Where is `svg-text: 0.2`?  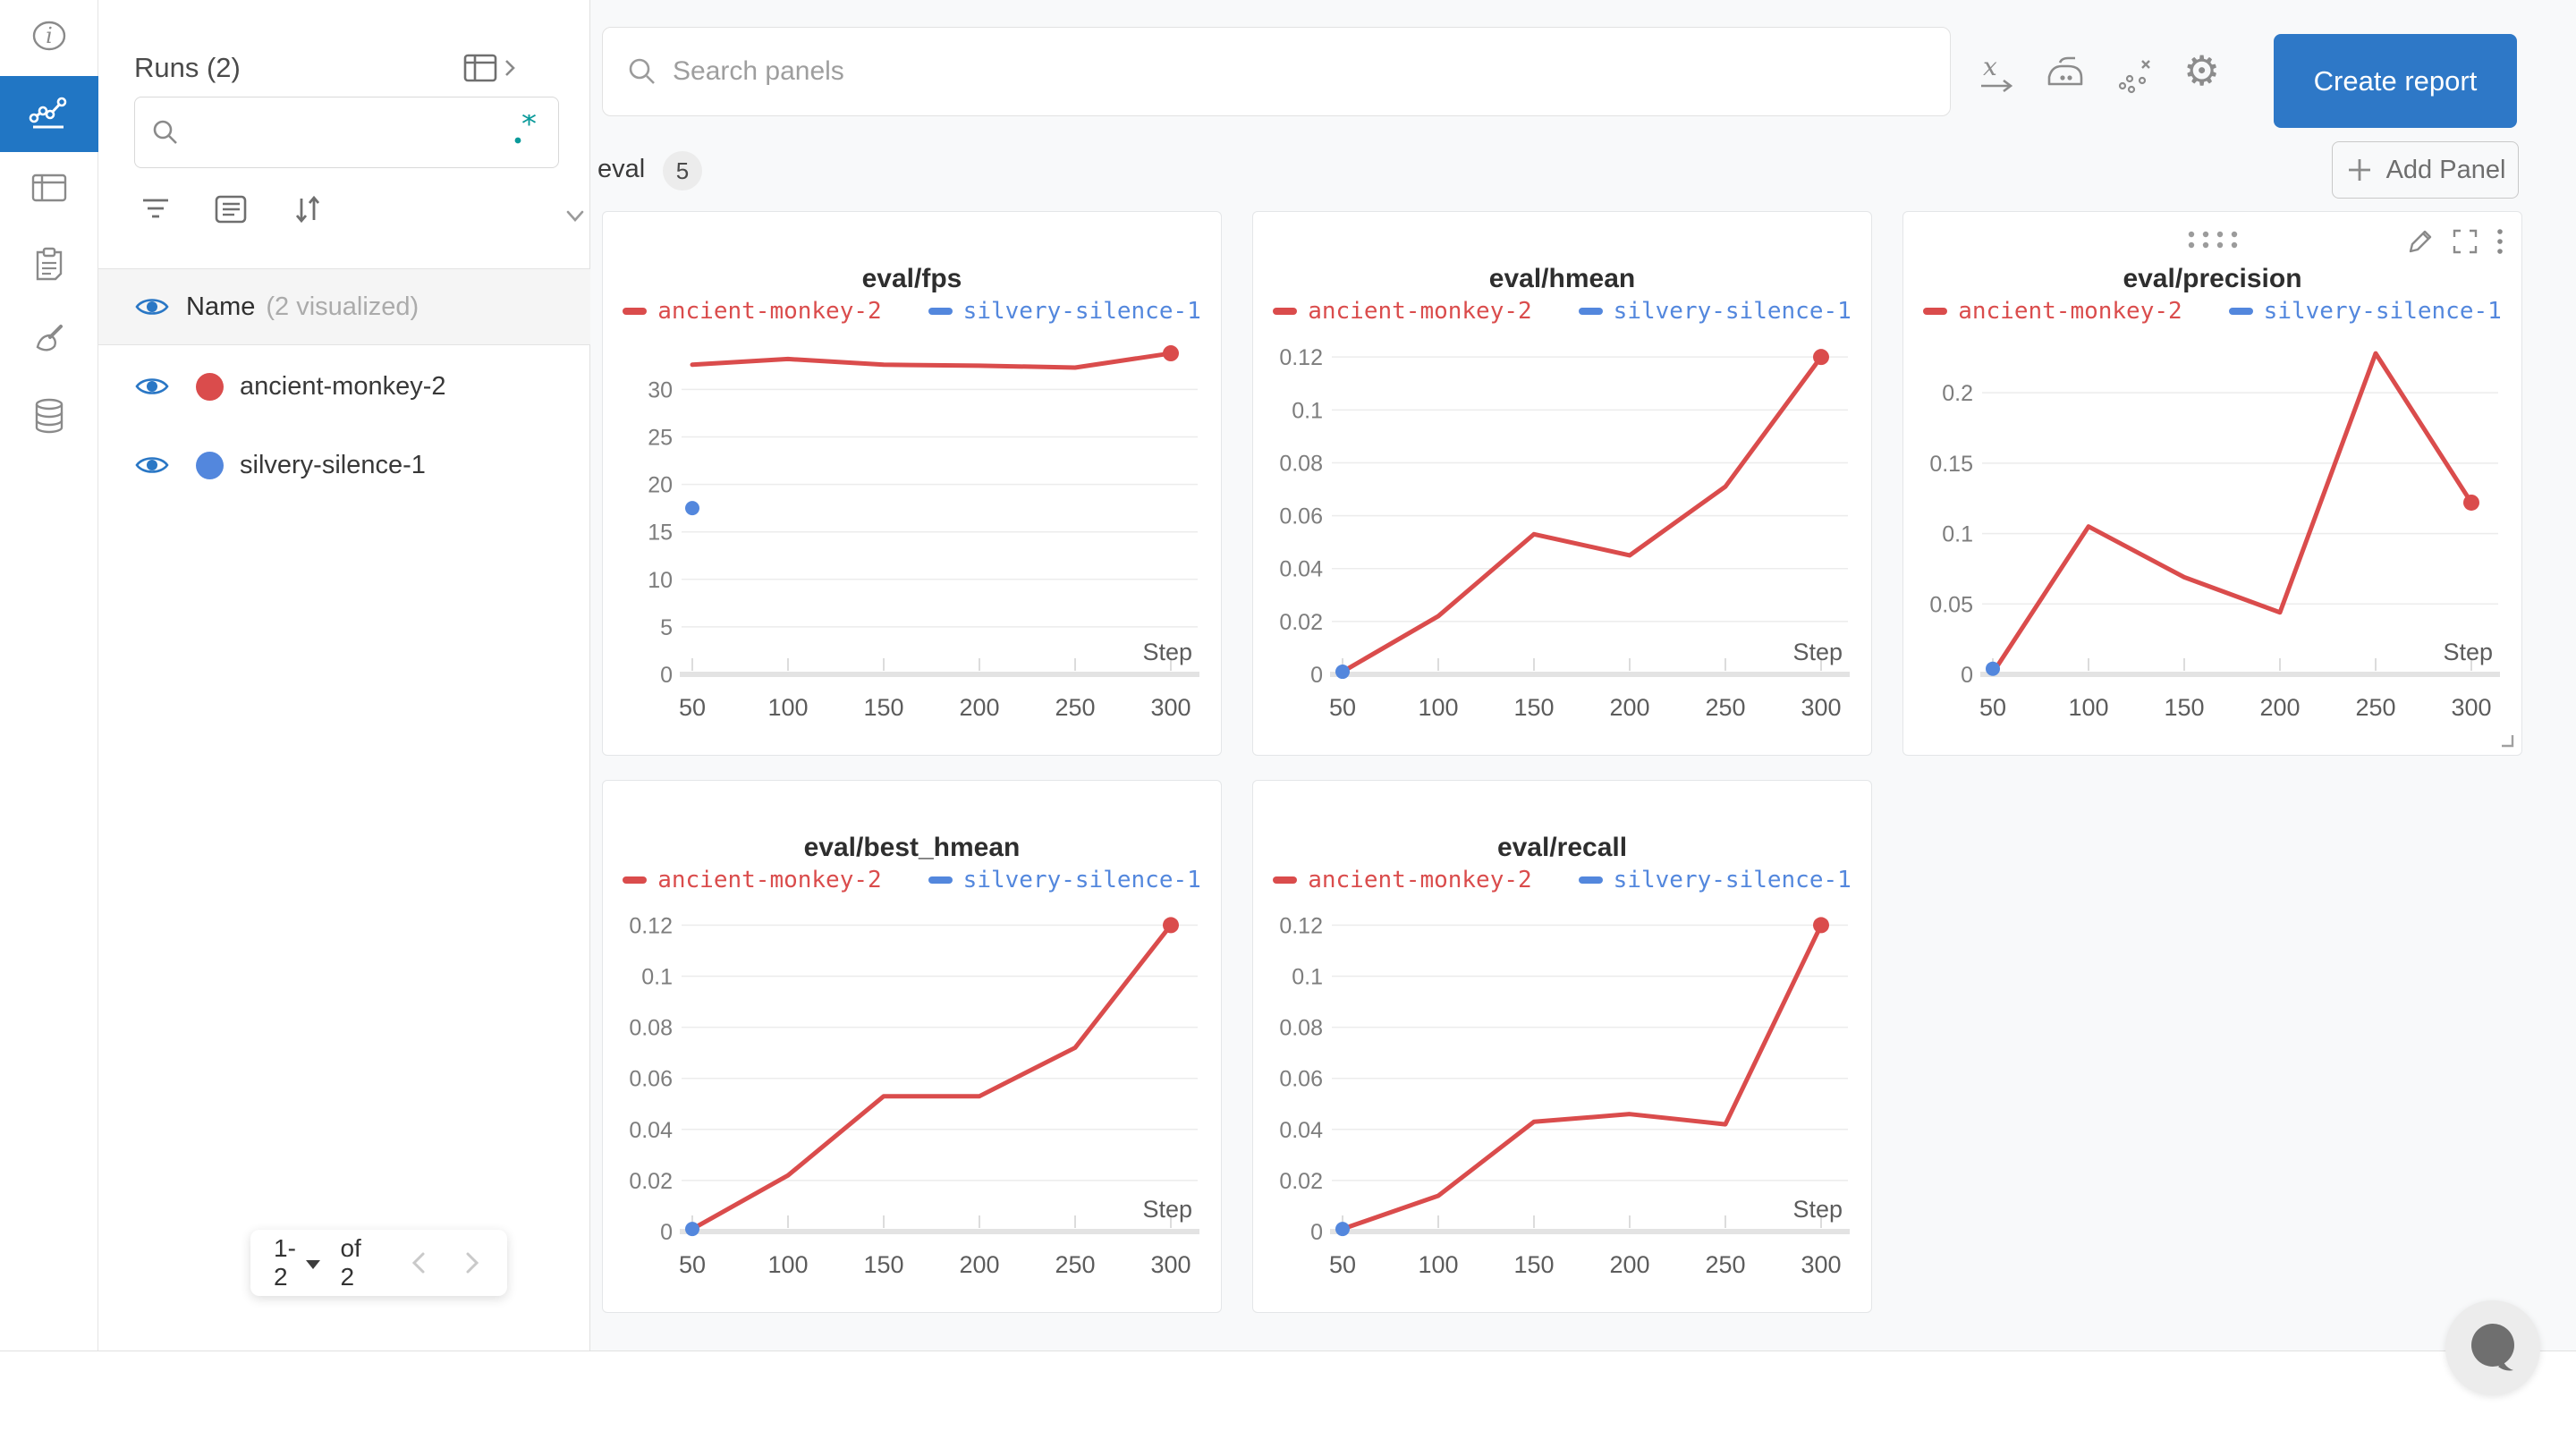
svg-text: 0.2 is located at coordinates (1957, 394).